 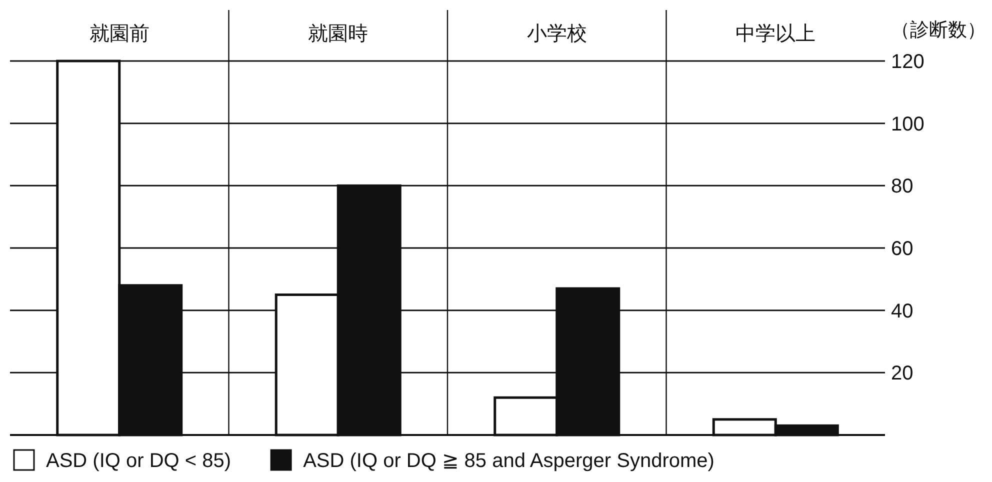 I want to click on y-tick-label: 60, so click(x=902, y=249).